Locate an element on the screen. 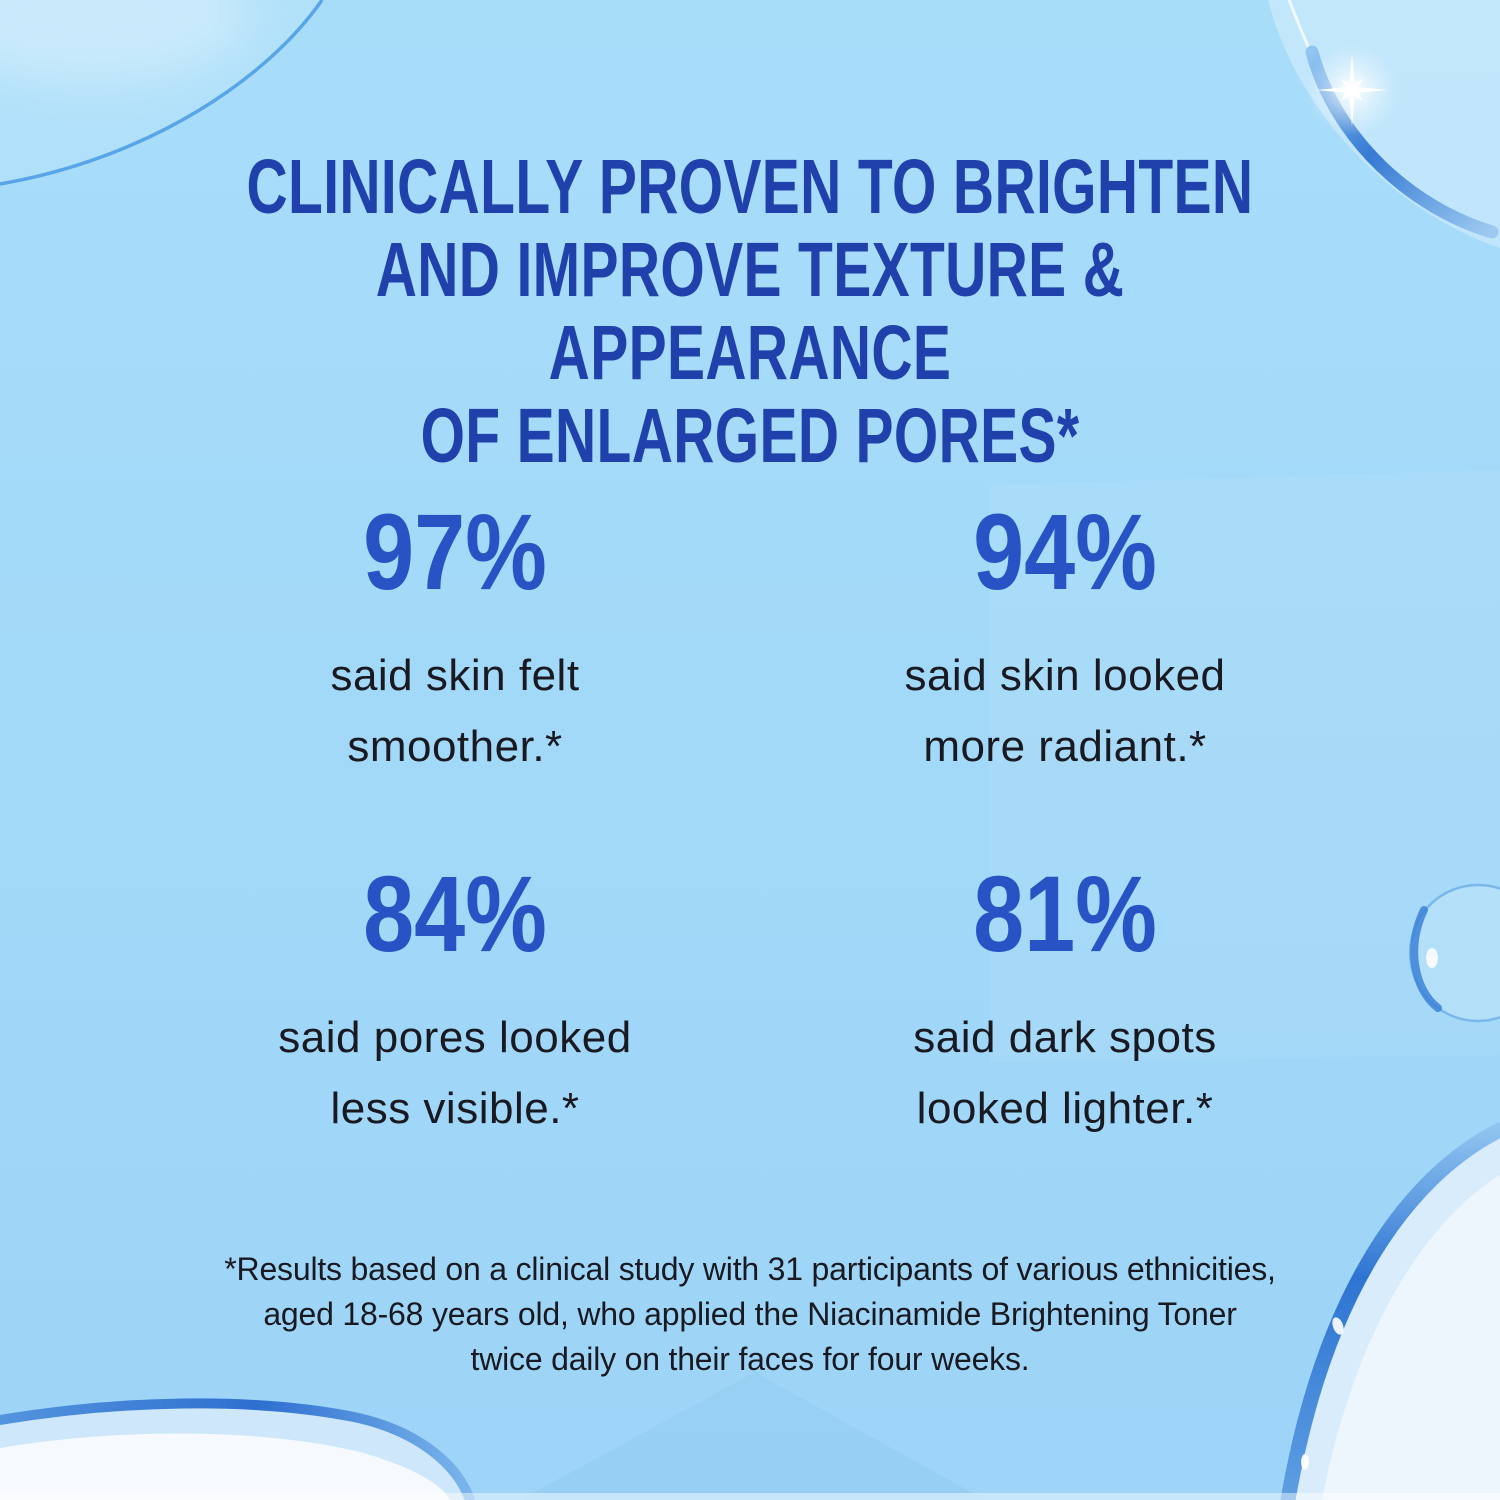 The width and height of the screenshot is (1500, 1500). stat-caption: said skin felt smoother.* is located at coordinates (455, 711).